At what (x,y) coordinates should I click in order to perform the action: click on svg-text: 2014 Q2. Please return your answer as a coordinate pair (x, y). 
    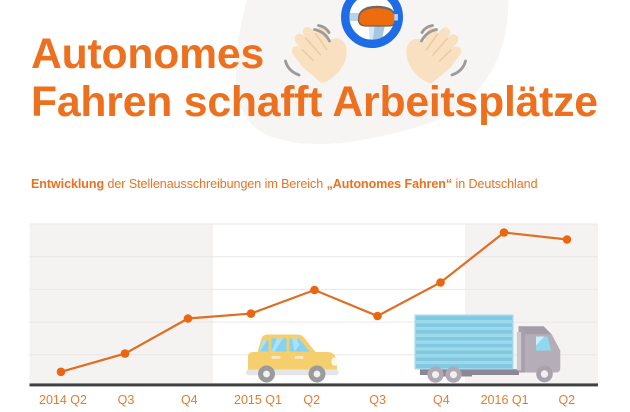
    Looking at the image, I should click on (63, 400).